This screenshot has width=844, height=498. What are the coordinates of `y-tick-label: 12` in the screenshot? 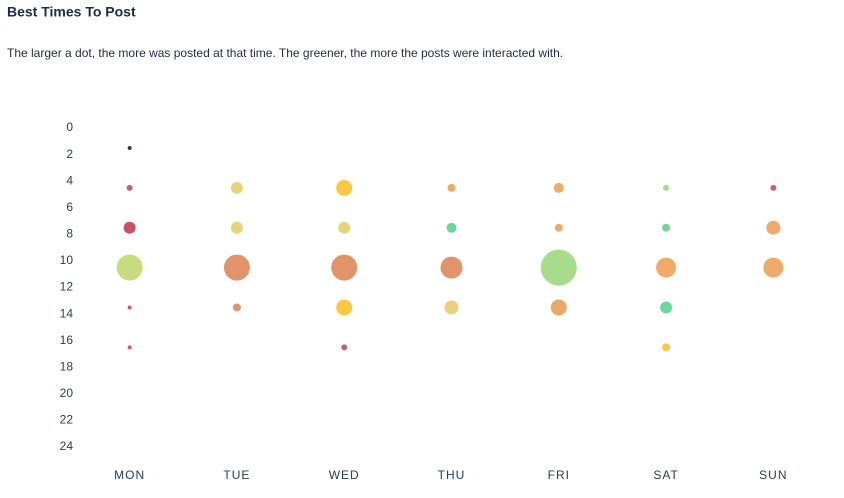 It's located at (67, 287).